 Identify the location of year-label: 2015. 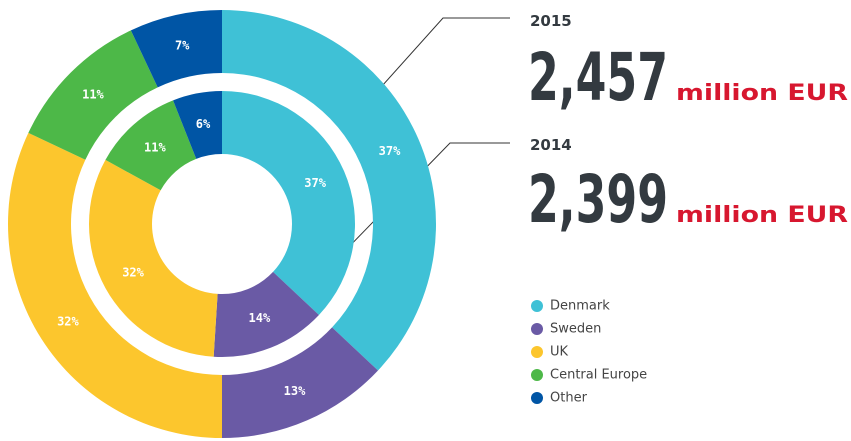
(551, 21).